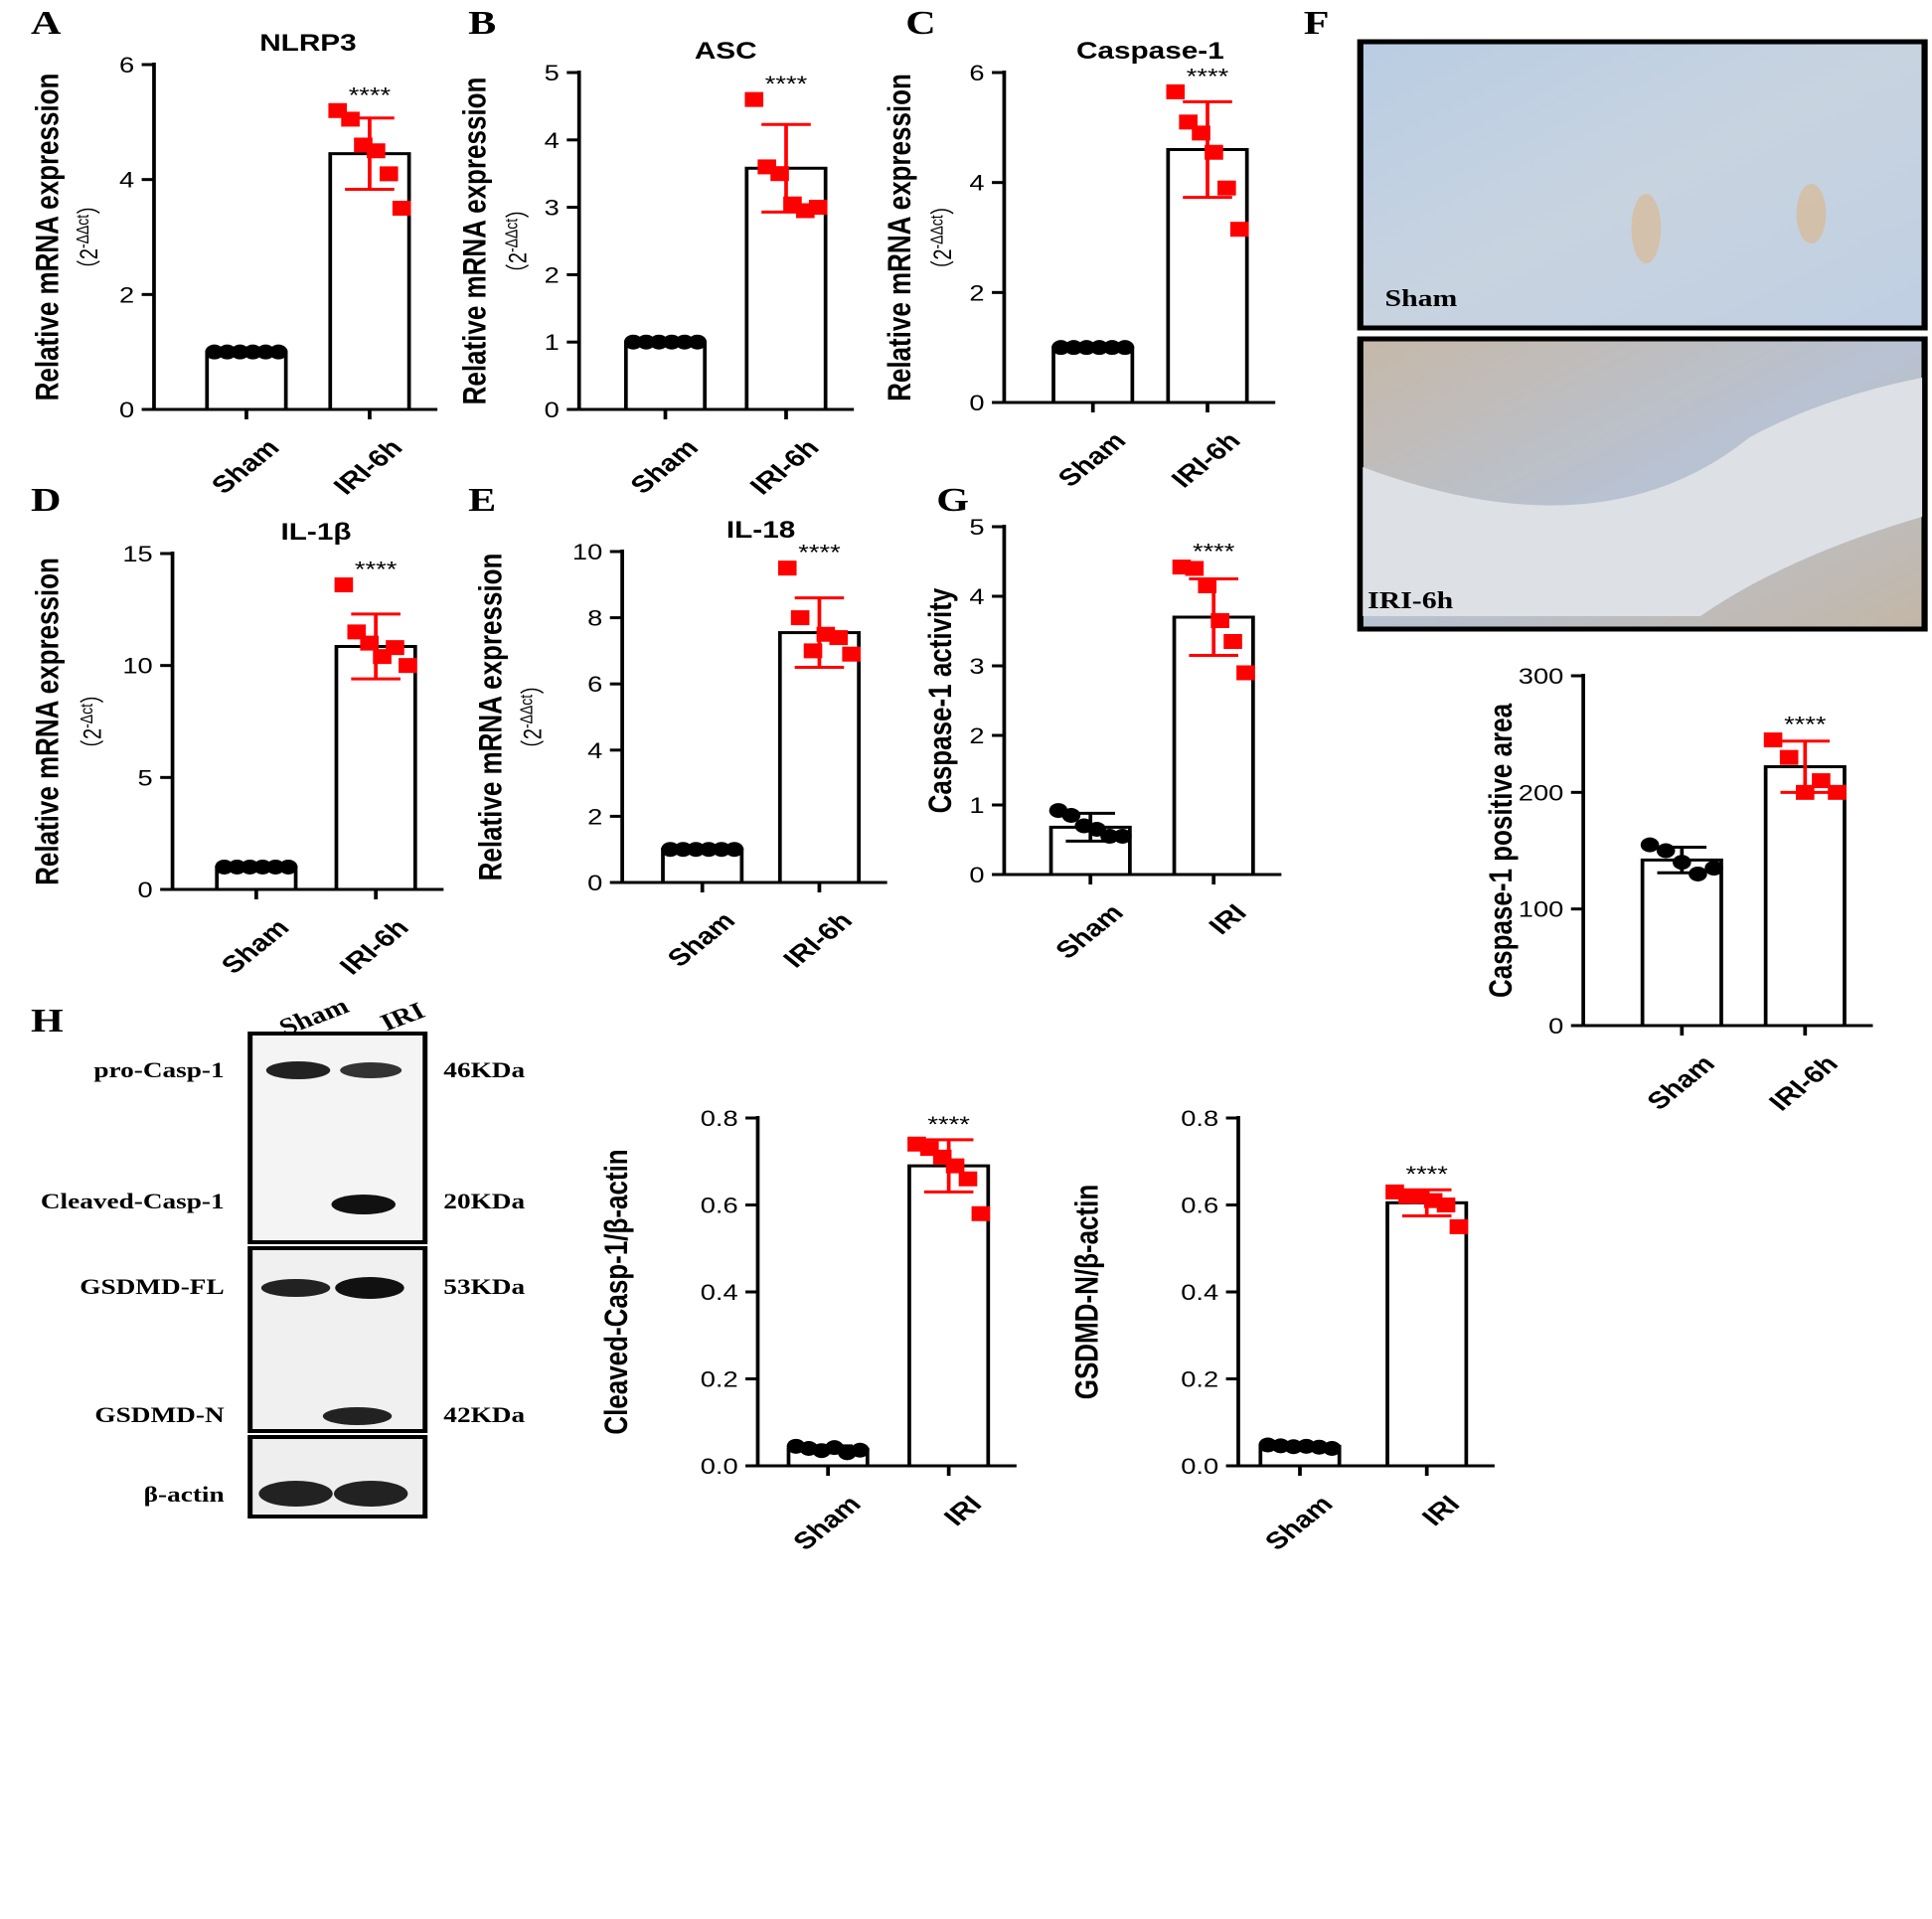 Image resolution: width=1932 pixels, height=1919 pixels. I want to click on y-tick-label: 0.6, so click(719, 1206).